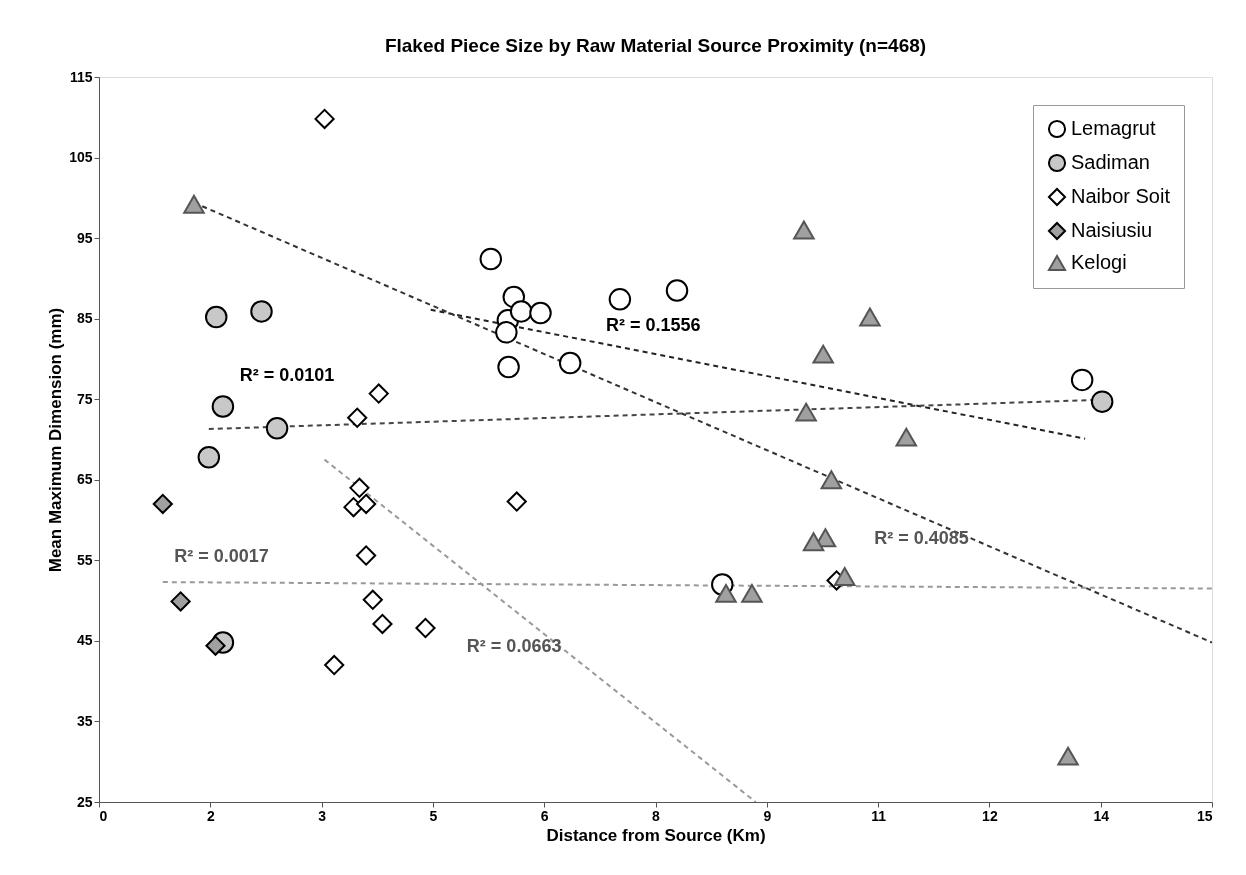 The height and width of the screenshot is (875, 1246). What do you see at coordinates (879, 815) in the screenshot?
I see `x-tick-label: 11` at bounding box center [879, 815].